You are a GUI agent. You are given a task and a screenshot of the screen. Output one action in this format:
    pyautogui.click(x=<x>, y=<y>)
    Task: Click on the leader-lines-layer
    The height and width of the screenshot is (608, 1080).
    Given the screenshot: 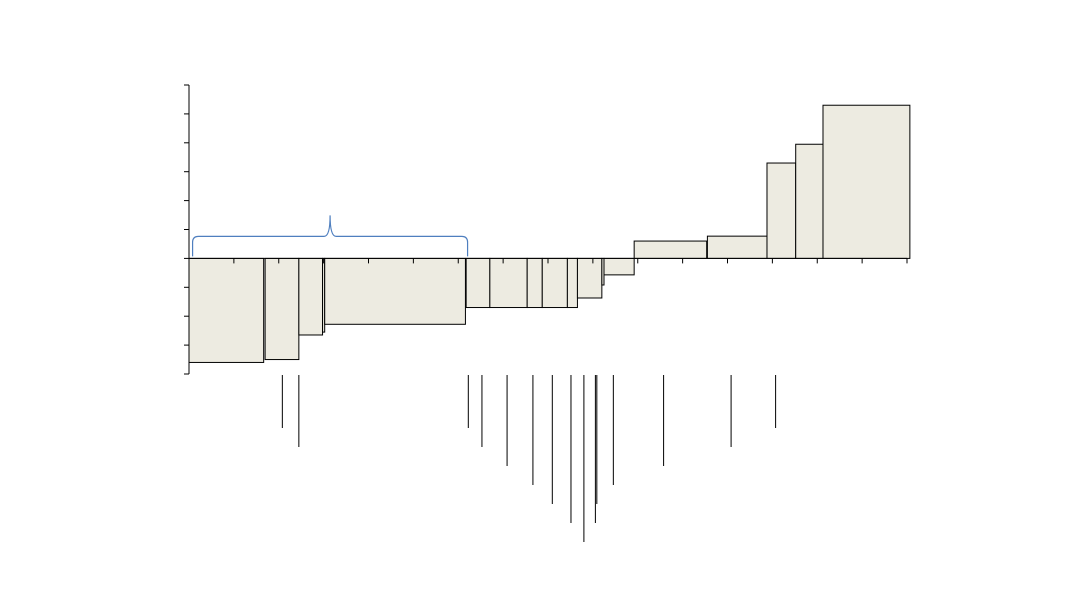 What is the action you would take?
    pyautogui.click(x=529, y=458)
    